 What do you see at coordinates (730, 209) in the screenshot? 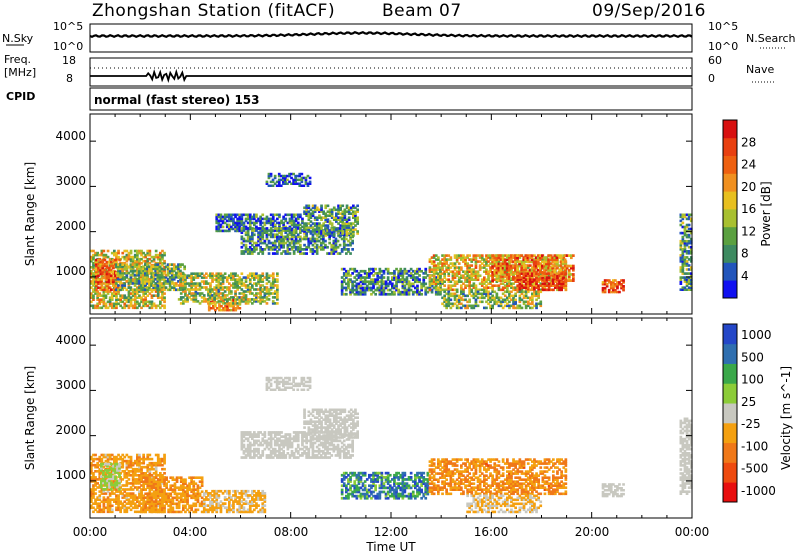
I see `colorbar-frame` at bounding box center [730, 209].